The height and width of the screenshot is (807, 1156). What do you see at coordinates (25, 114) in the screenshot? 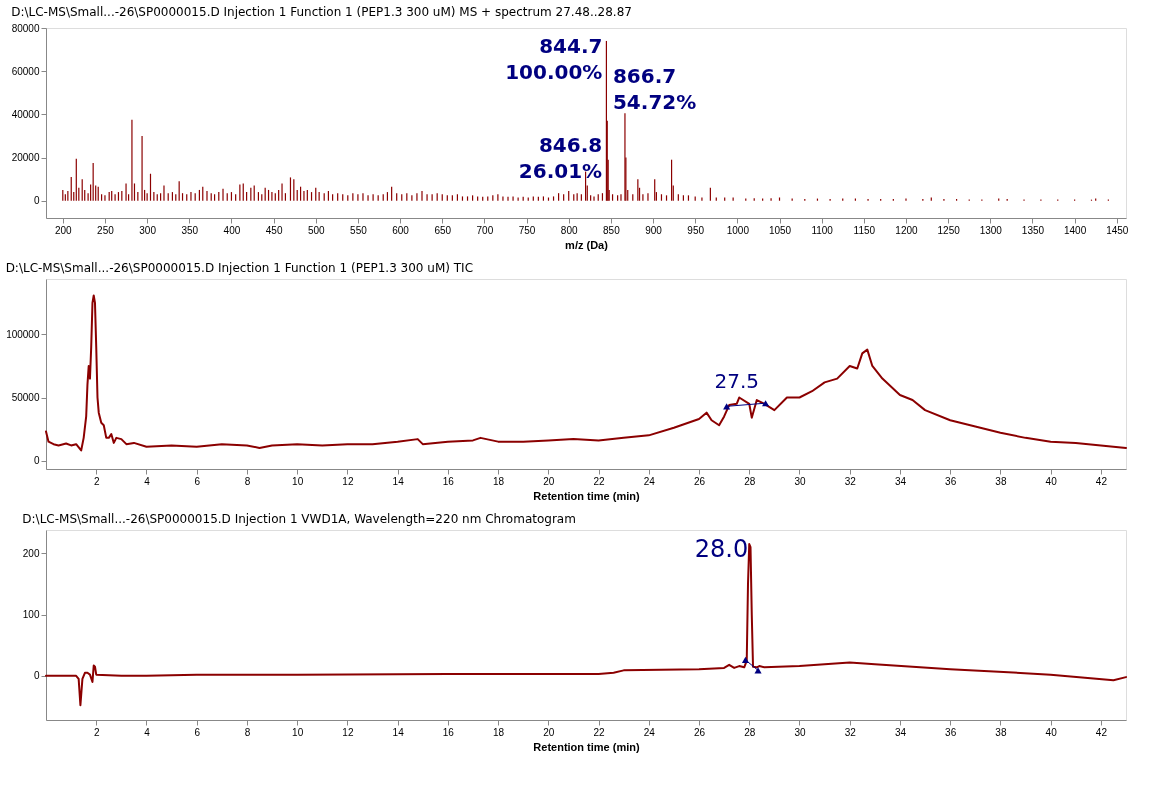
I see `y-tick-label: 40000` at bounding box center [25, 114].